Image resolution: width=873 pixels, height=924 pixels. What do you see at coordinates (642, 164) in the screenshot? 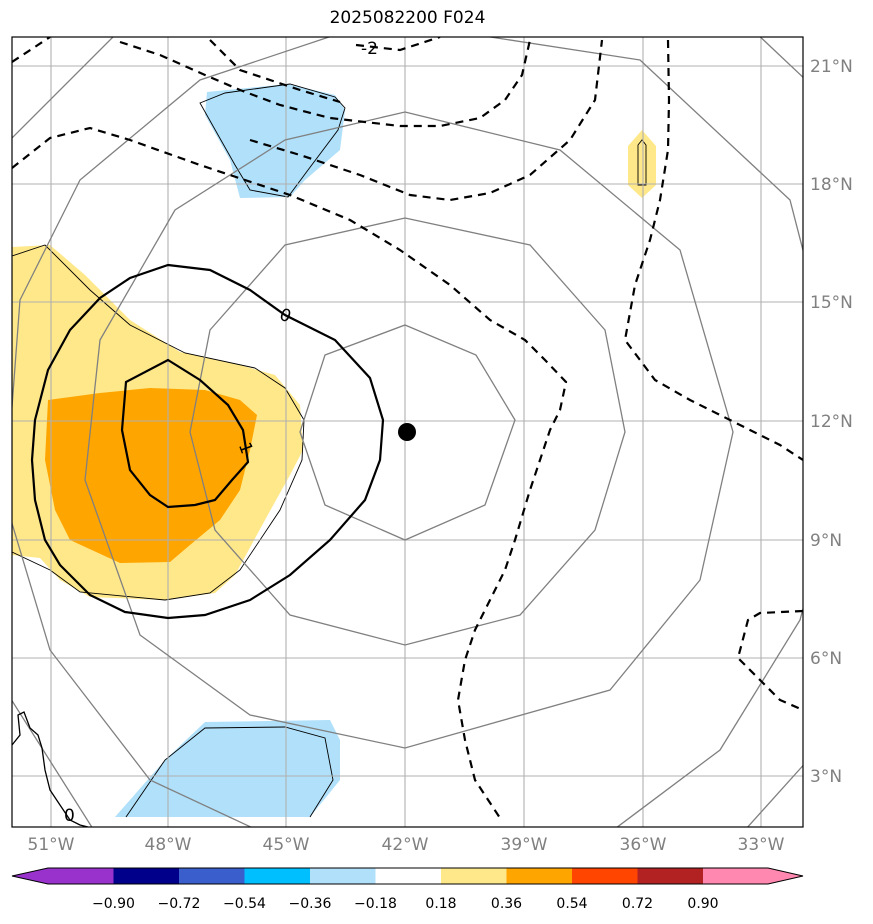
I see `positive-anomaly-small` at bounding box center [642, 164].